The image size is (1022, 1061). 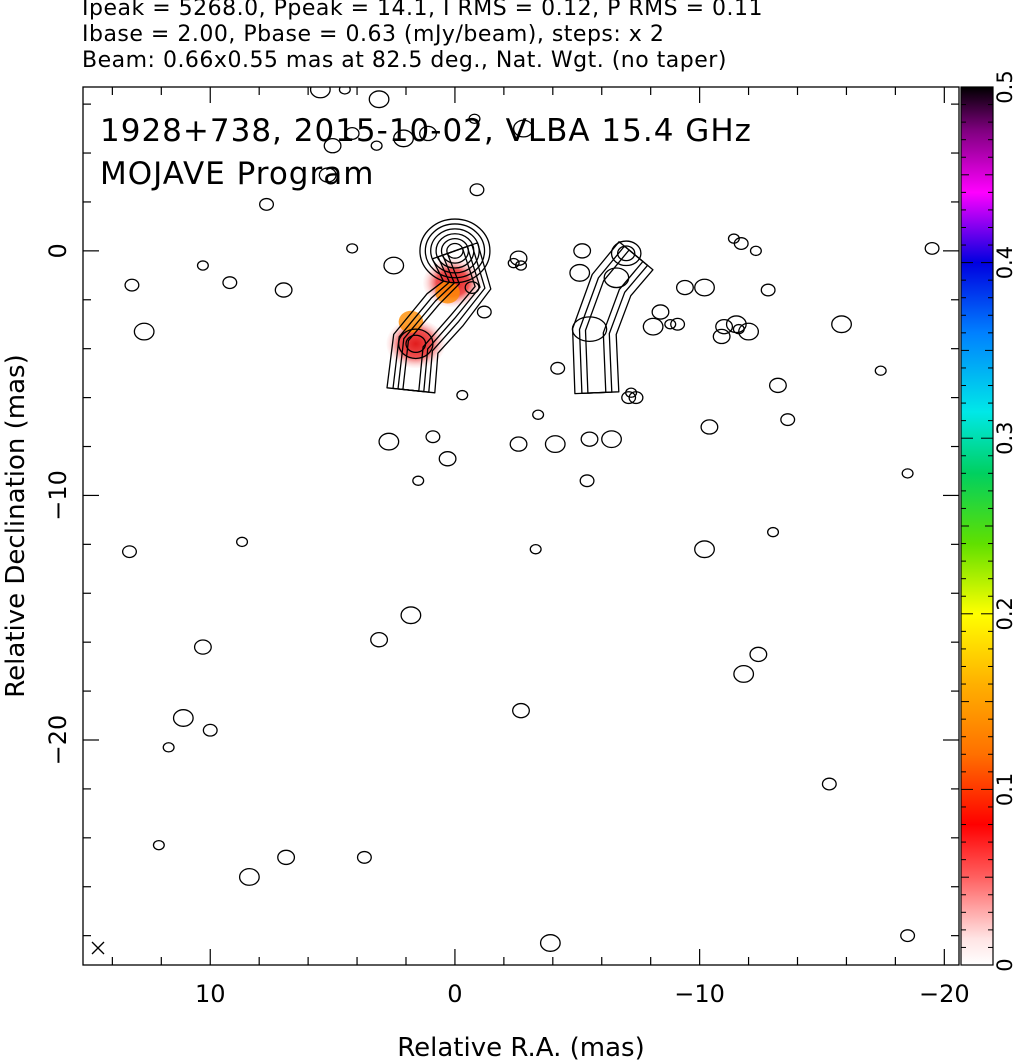 What do you see at coordinates (1005, 964) in the screenshot?
I see `colorbar-label: 0` at bounding box center [1005, 964].